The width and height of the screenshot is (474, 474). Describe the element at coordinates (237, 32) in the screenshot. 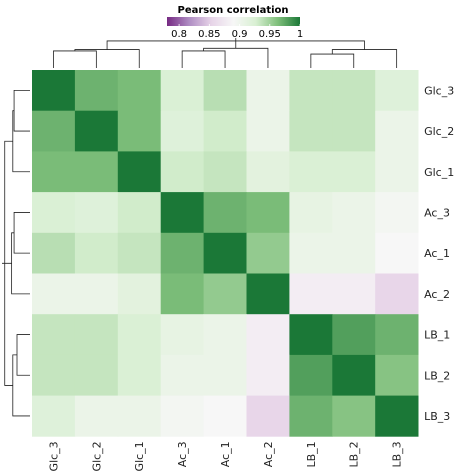

I see `legend-ticks: 0.8 0.85 0.9 0.95 1` at that location.